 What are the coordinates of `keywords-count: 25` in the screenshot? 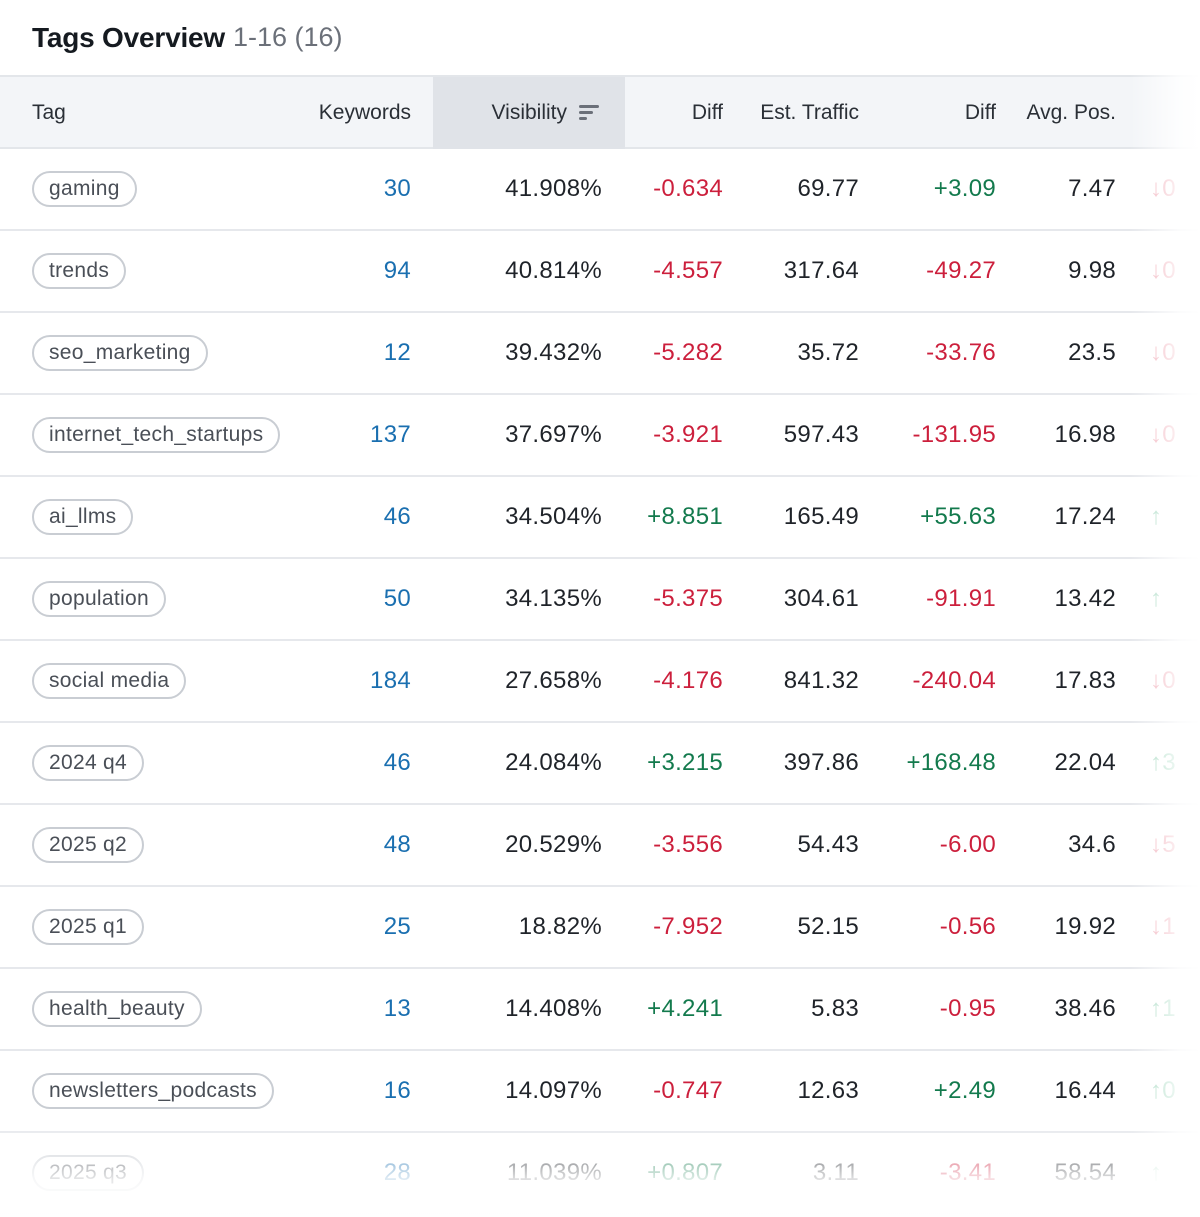 It's located at (397, 926).